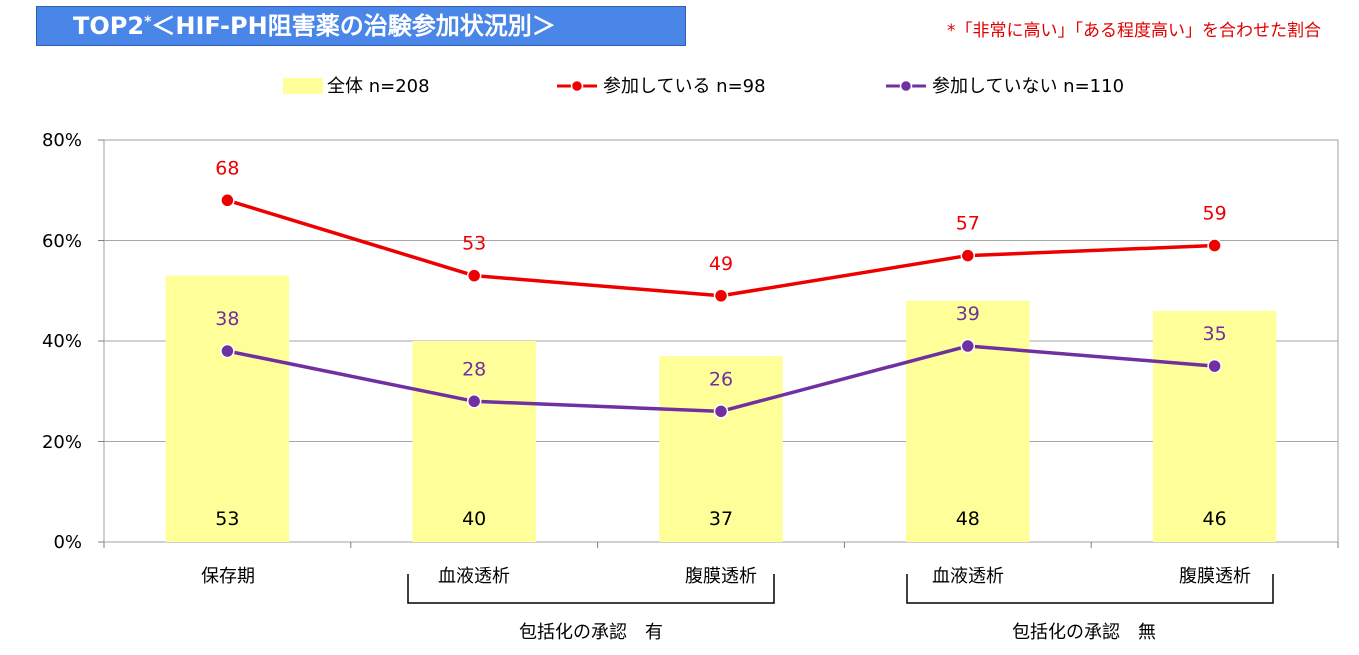  What do you see at coordinates (721, 264) in the screenshot?
I see `data-label-participating: 49` at bounding box center [721, 264].